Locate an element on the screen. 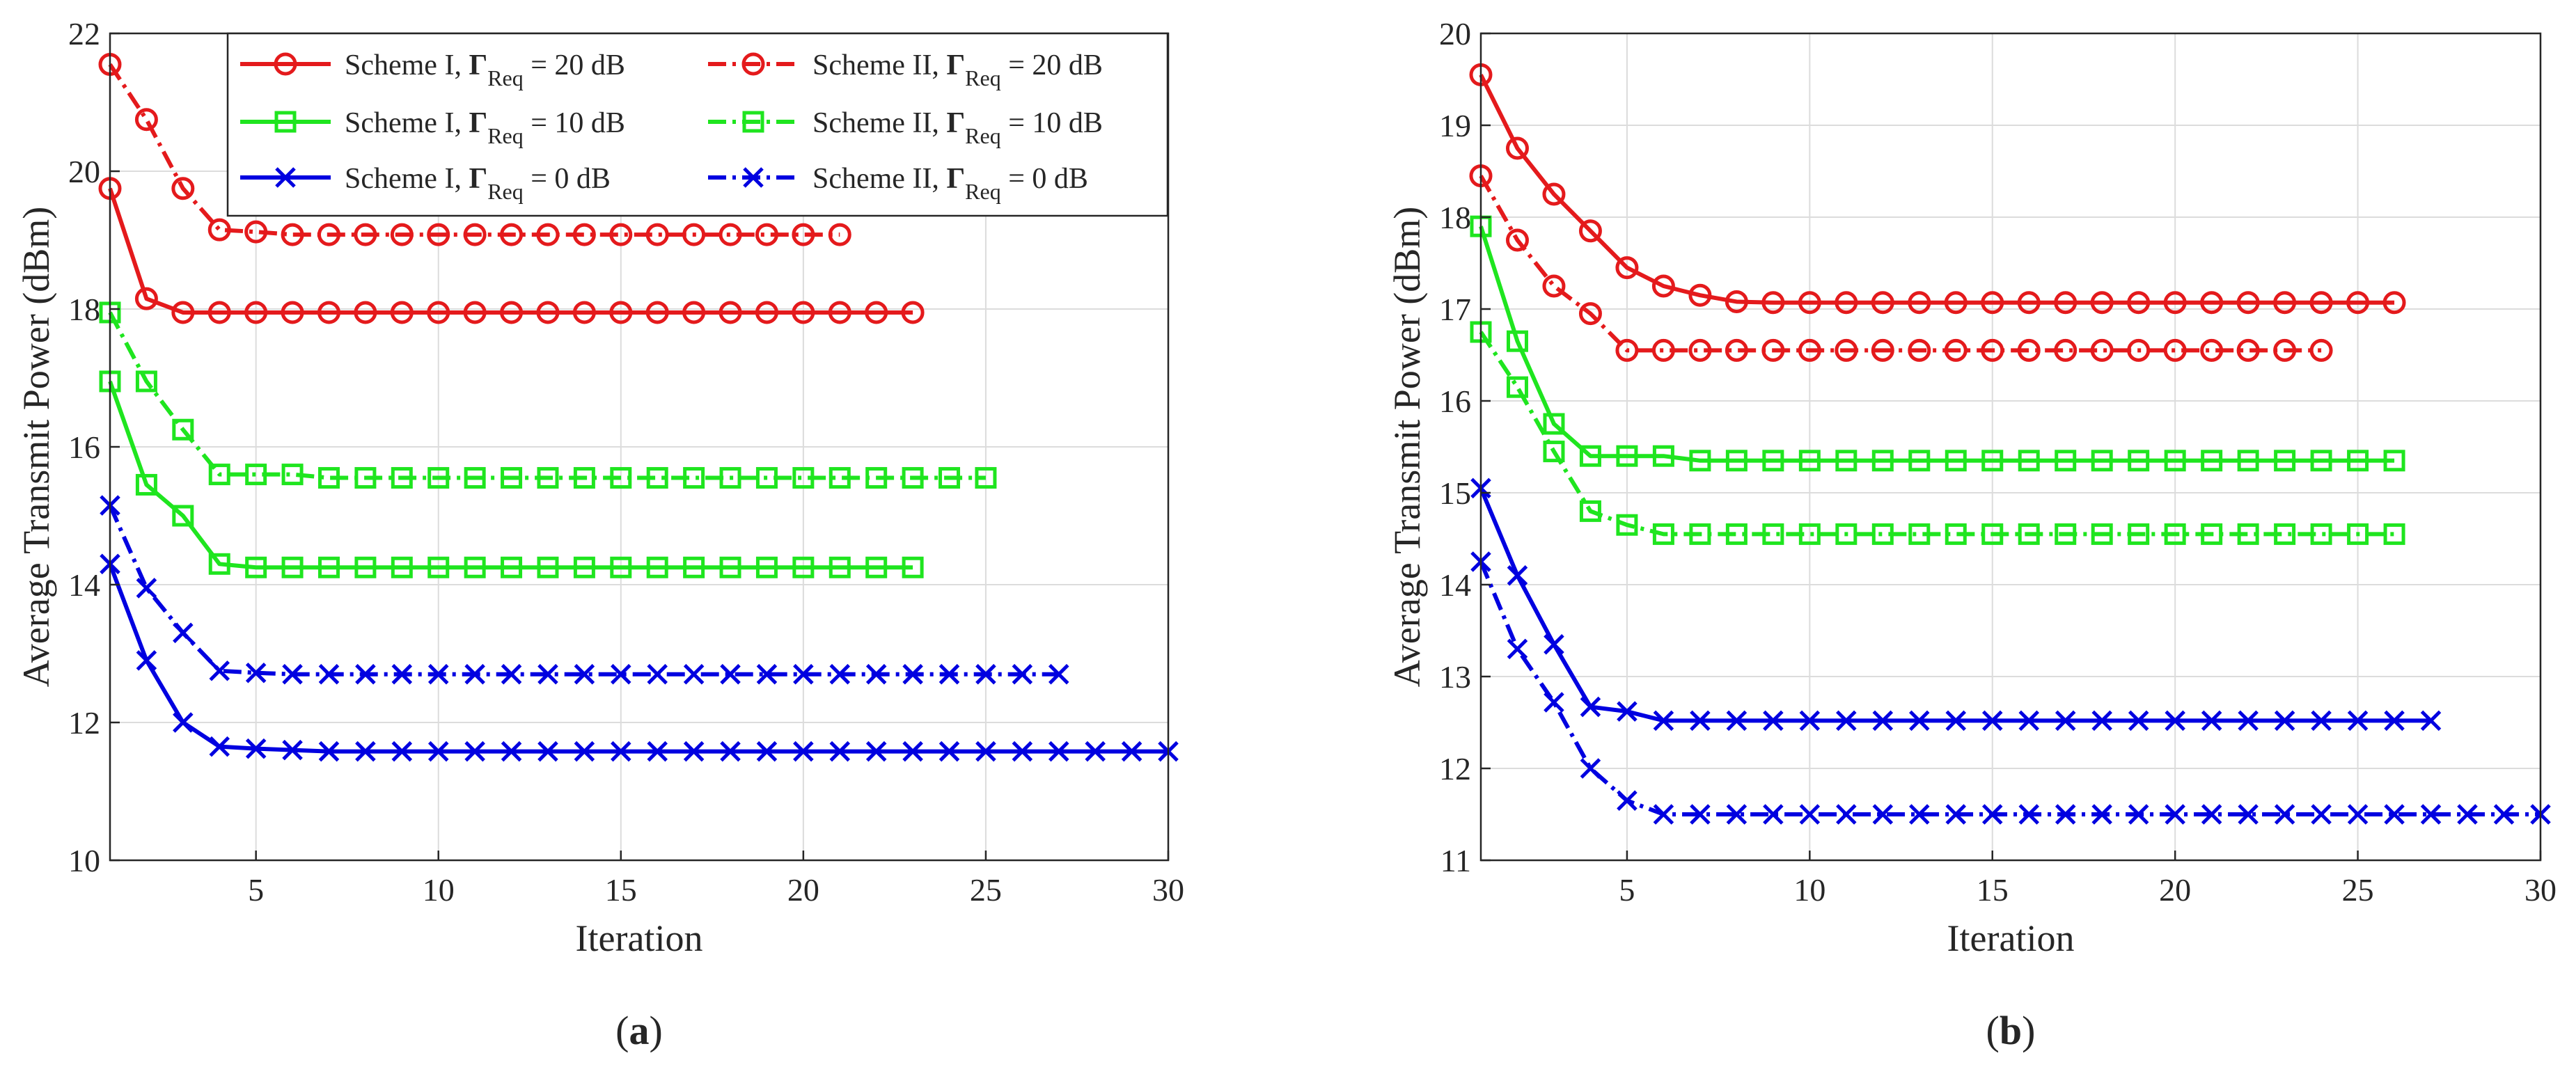  y-tick-label: 15 is located at coordinates (1455, 493).